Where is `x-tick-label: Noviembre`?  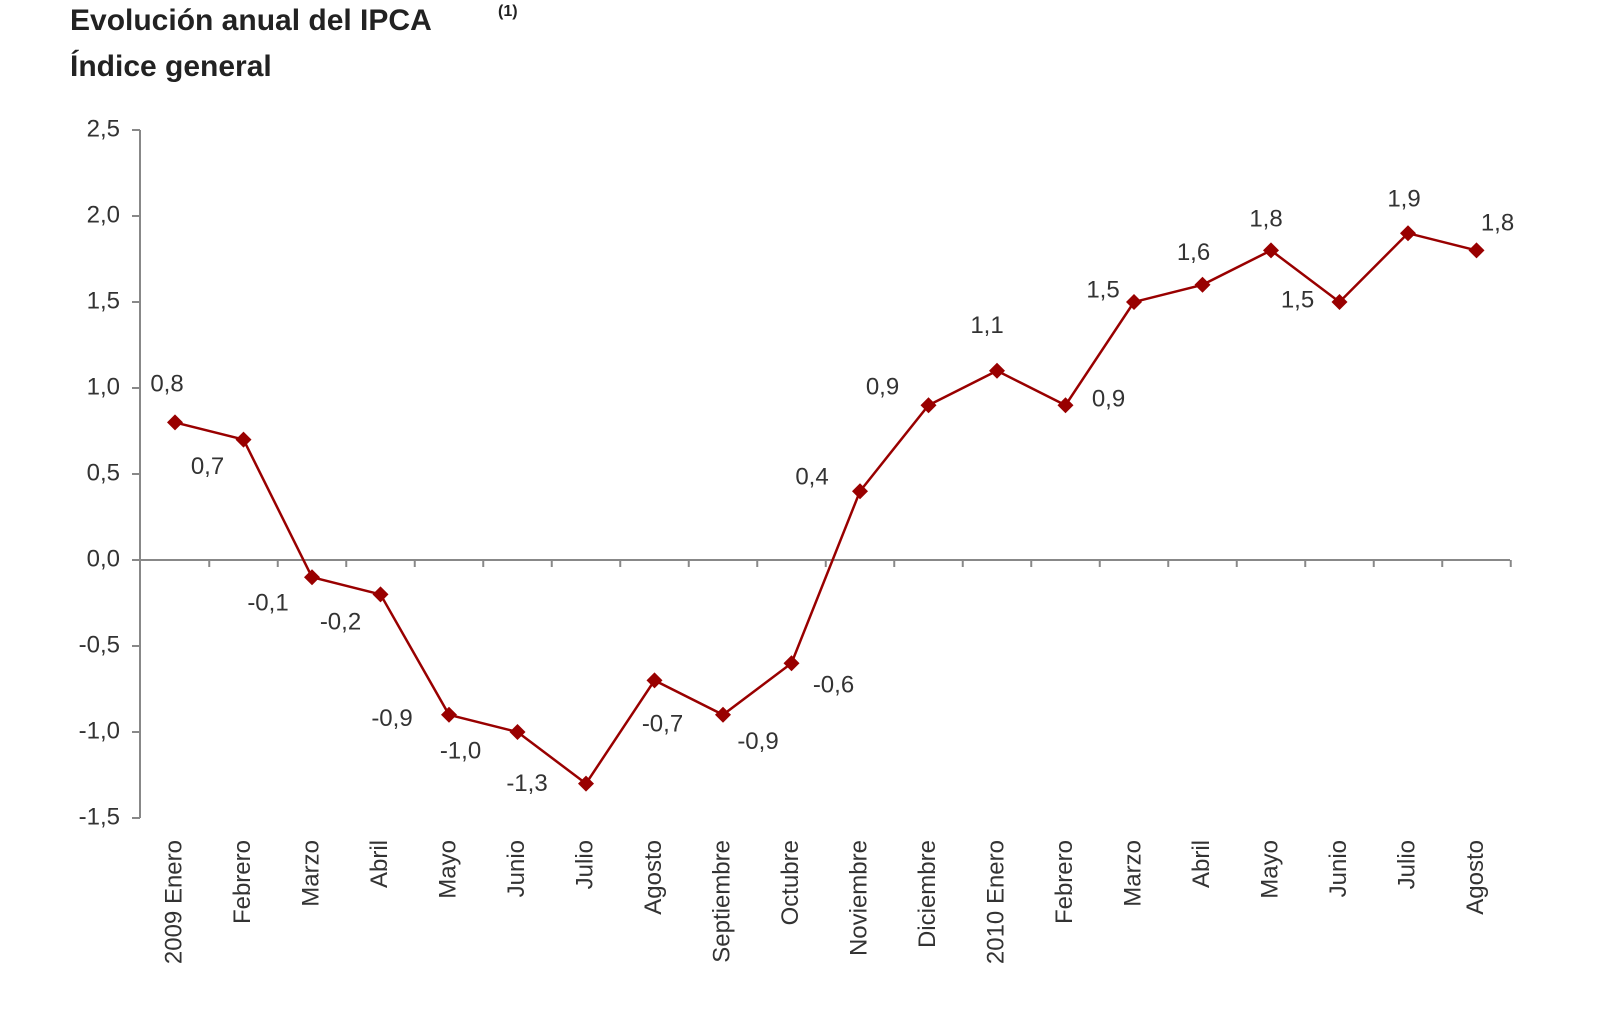 x-tick-label: Noviembre is located at coordinates (858, 898).